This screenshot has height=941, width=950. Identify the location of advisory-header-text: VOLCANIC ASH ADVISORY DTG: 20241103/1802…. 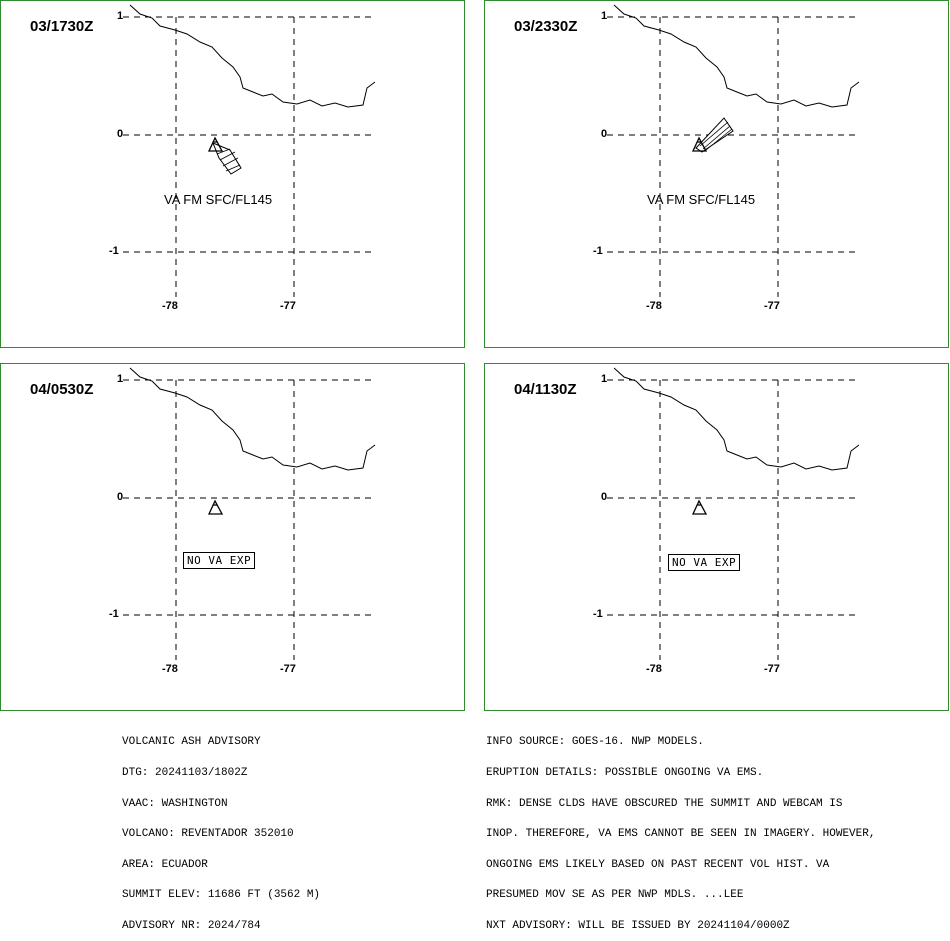
(221, 829).